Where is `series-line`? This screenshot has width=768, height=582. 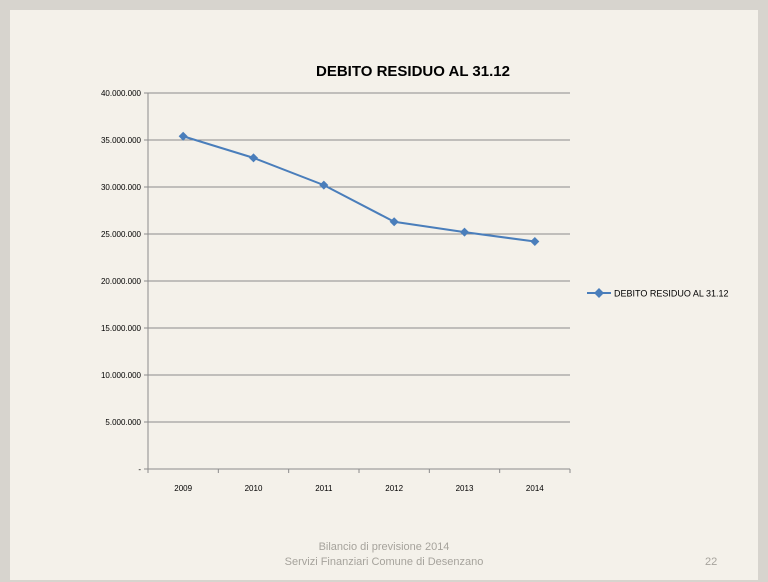
series-line is located at coordinates (358, 189).